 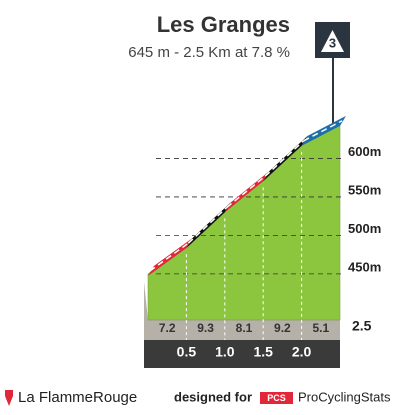 I want to click on distance-band, so click(x=242, y=354).